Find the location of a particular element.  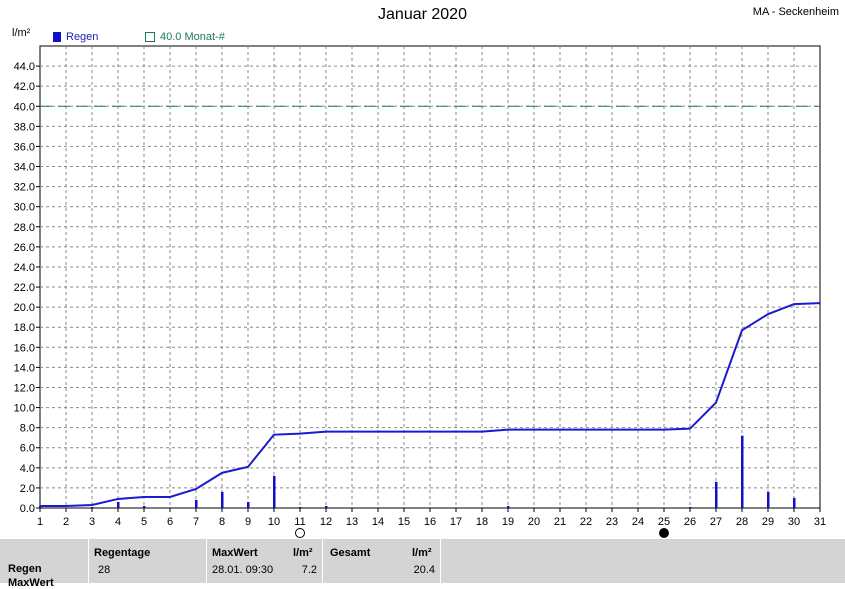

x-tick-label: 23 is located at coordinates (612, 522).